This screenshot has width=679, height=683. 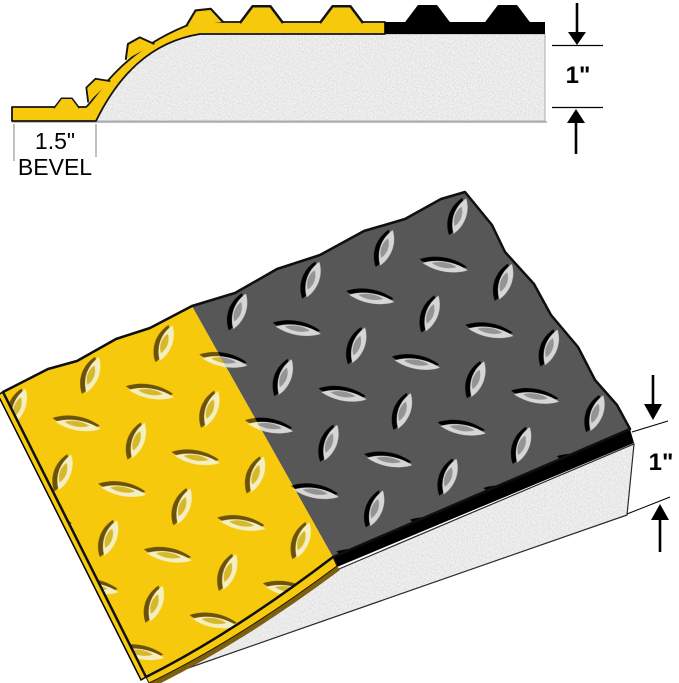 I want to click on thickness-label-bottom: 1", so click(x=661, y=462).